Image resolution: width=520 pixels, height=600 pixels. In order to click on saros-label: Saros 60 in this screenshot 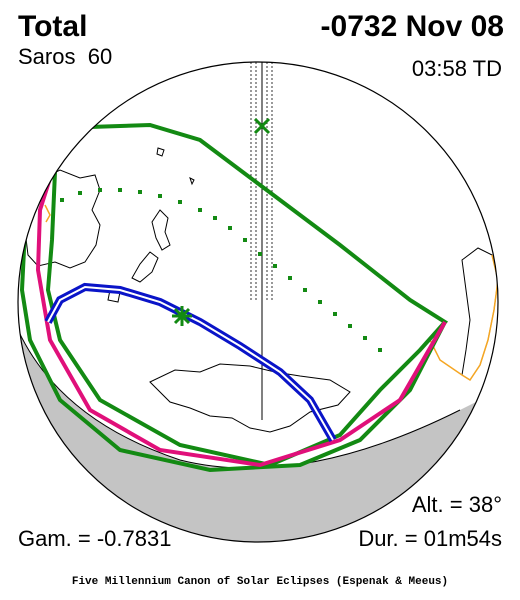, I will do `click(65, 57)`.